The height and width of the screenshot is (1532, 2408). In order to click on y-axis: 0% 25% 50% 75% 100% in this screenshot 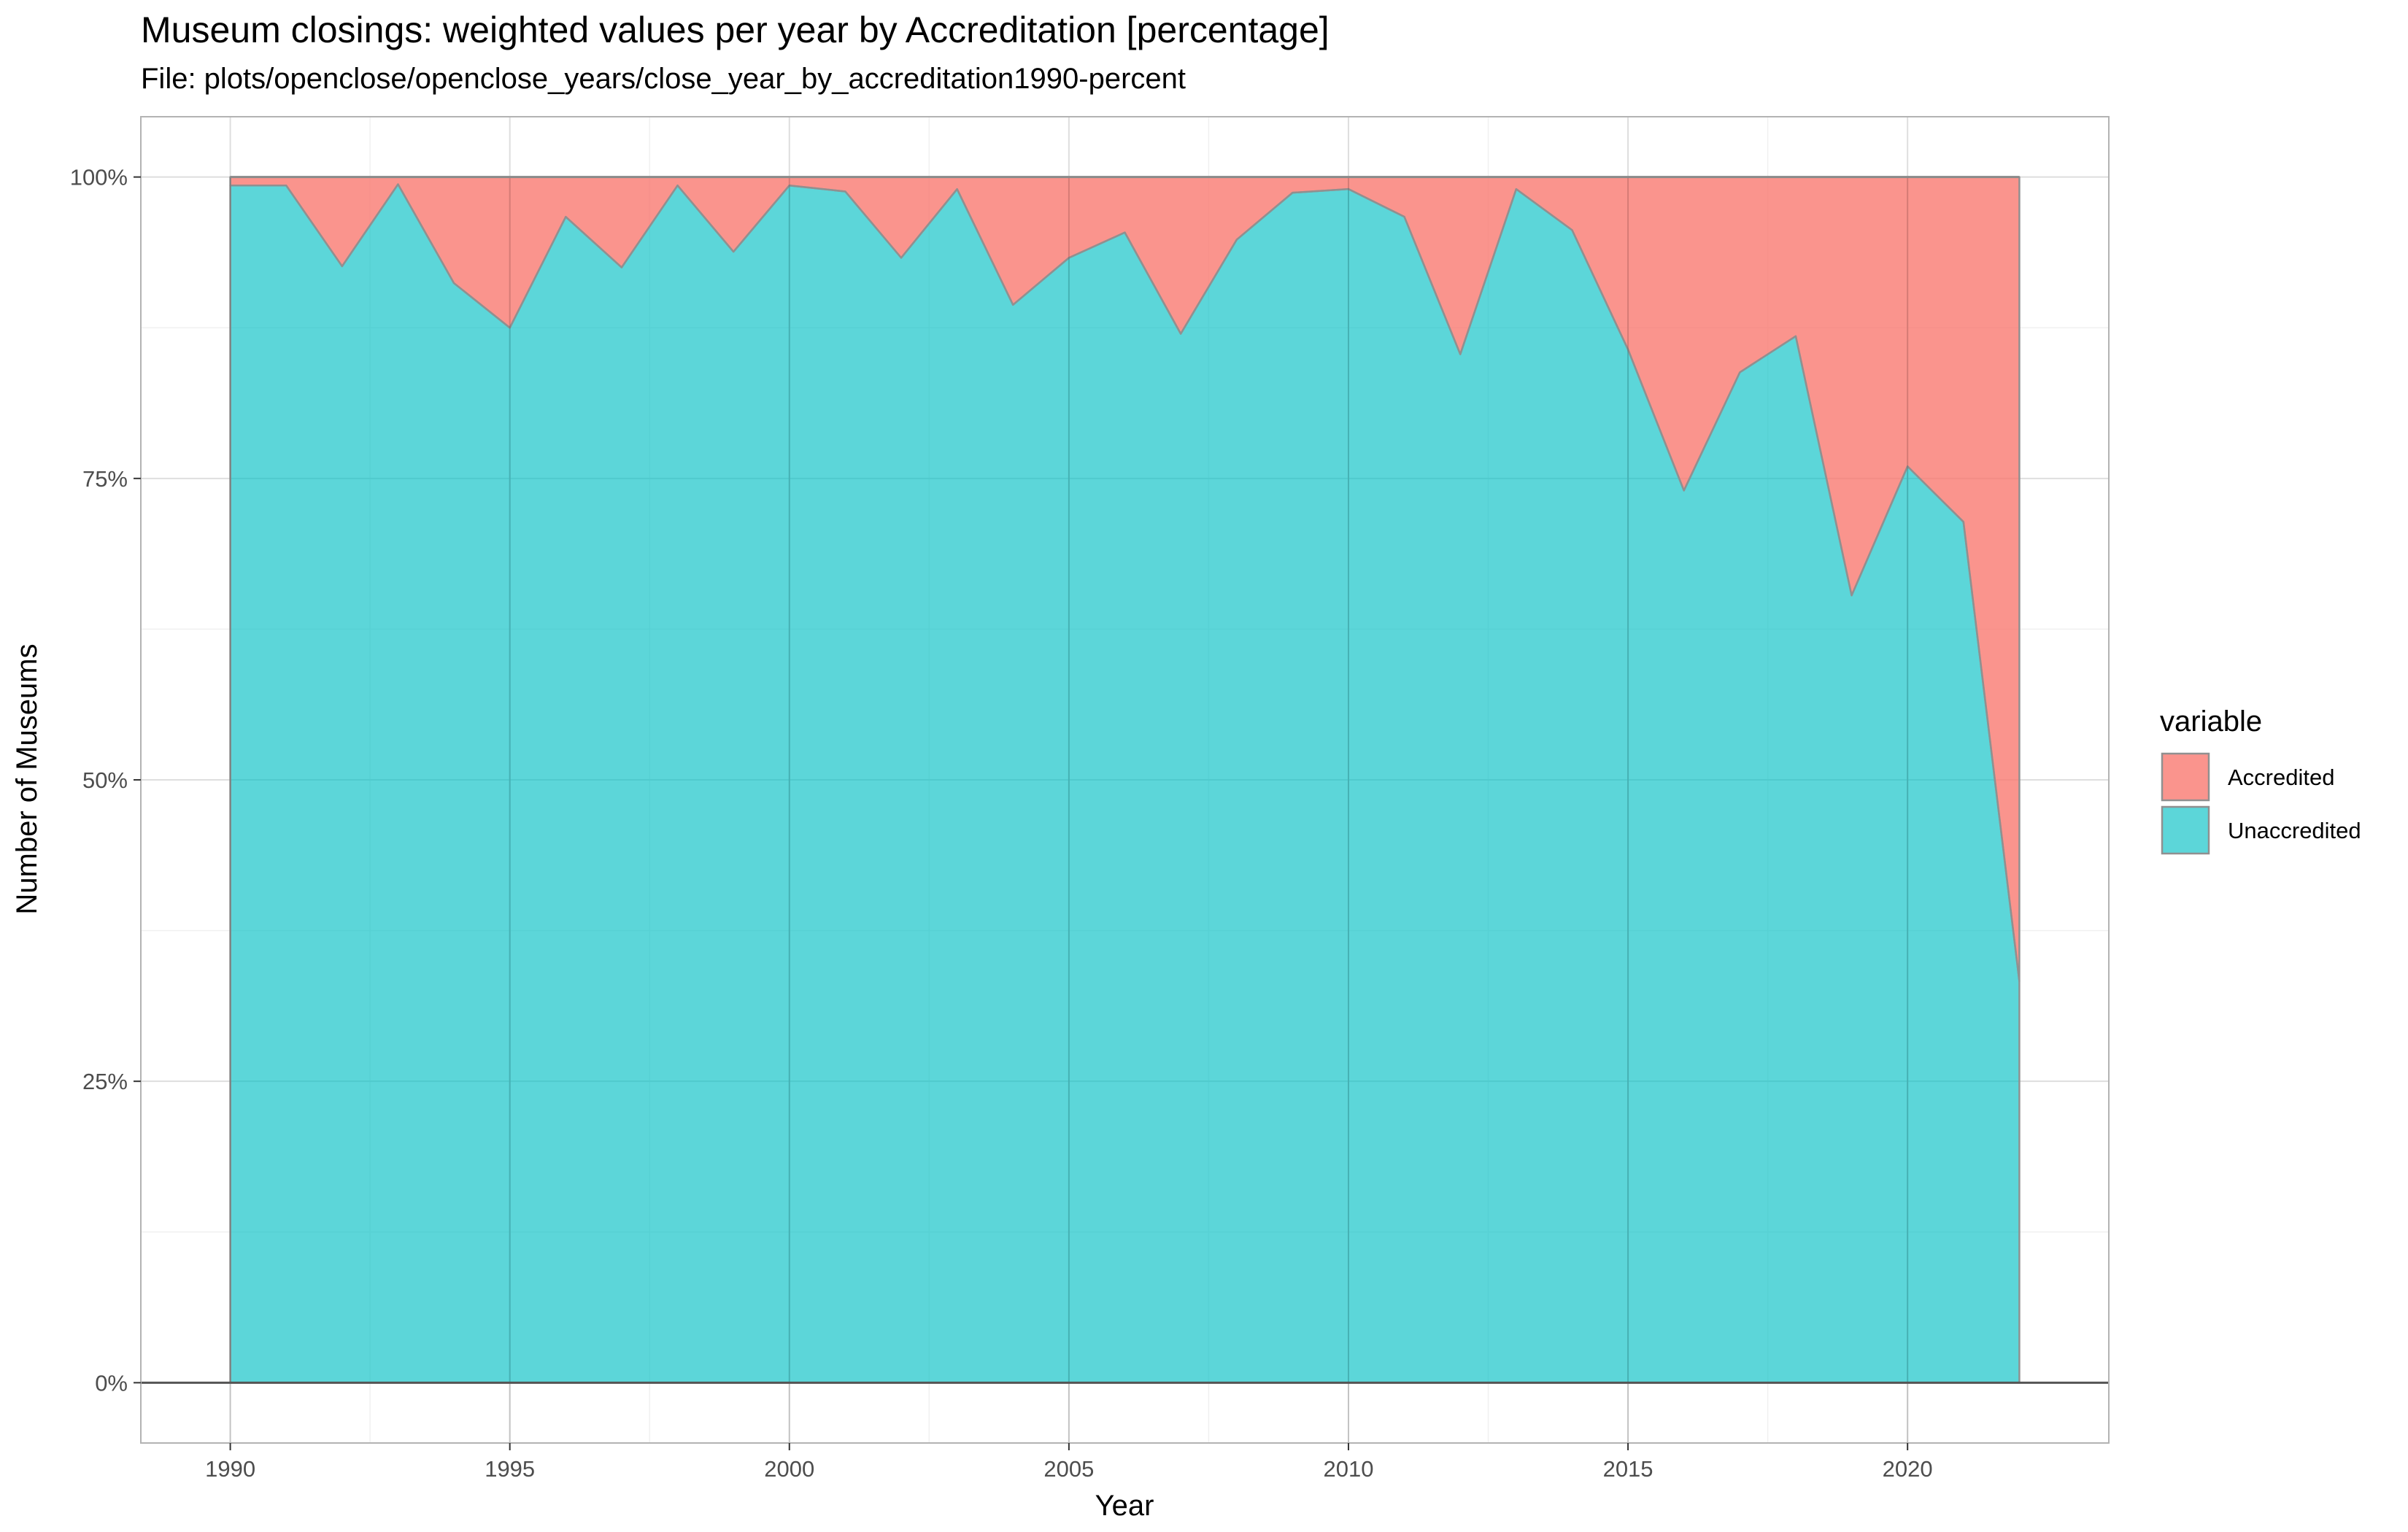, I will do `click(105, 781)`.